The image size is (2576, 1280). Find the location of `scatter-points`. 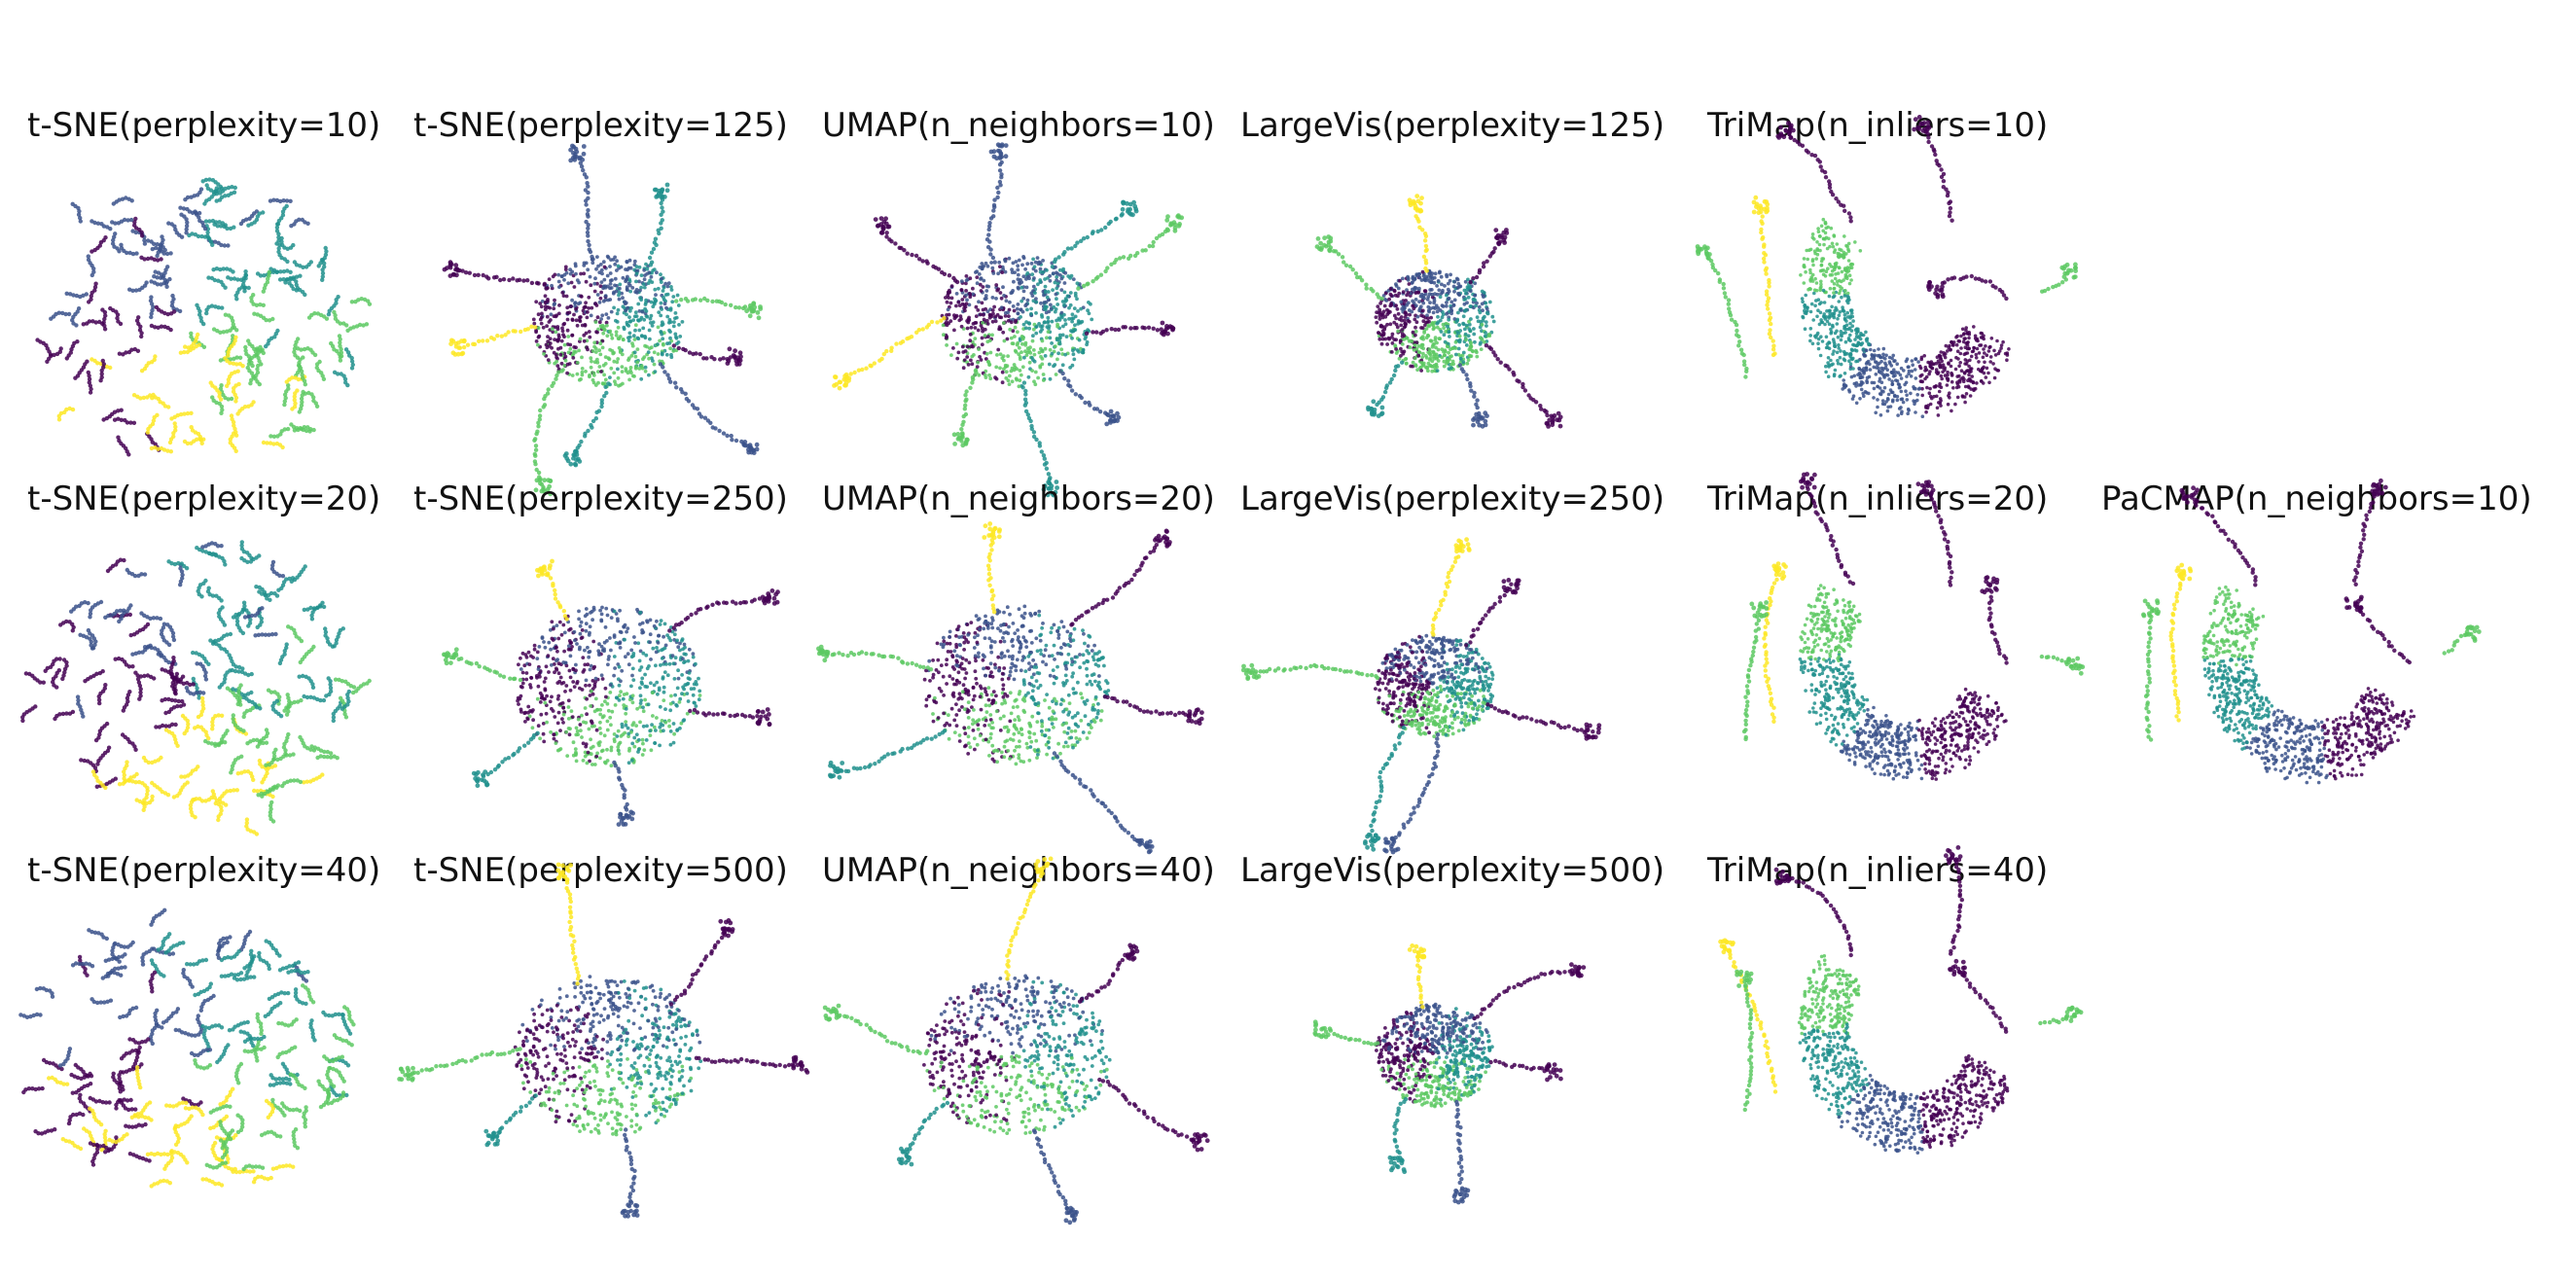

scatter-points is located at coordinates (1887, 266).